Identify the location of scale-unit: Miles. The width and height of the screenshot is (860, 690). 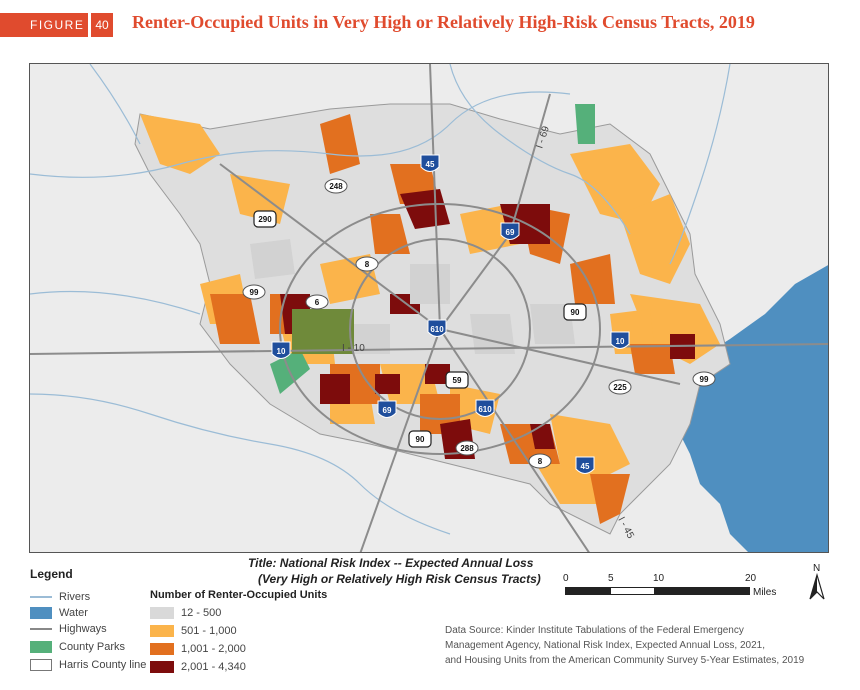
(765, 592).